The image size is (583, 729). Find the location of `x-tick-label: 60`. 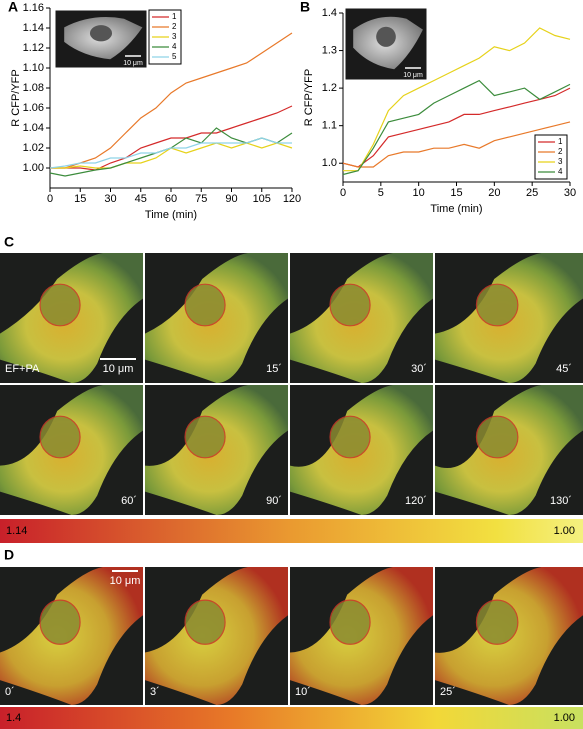

x-tick-label: 60 is located at coordinates (171, 199).